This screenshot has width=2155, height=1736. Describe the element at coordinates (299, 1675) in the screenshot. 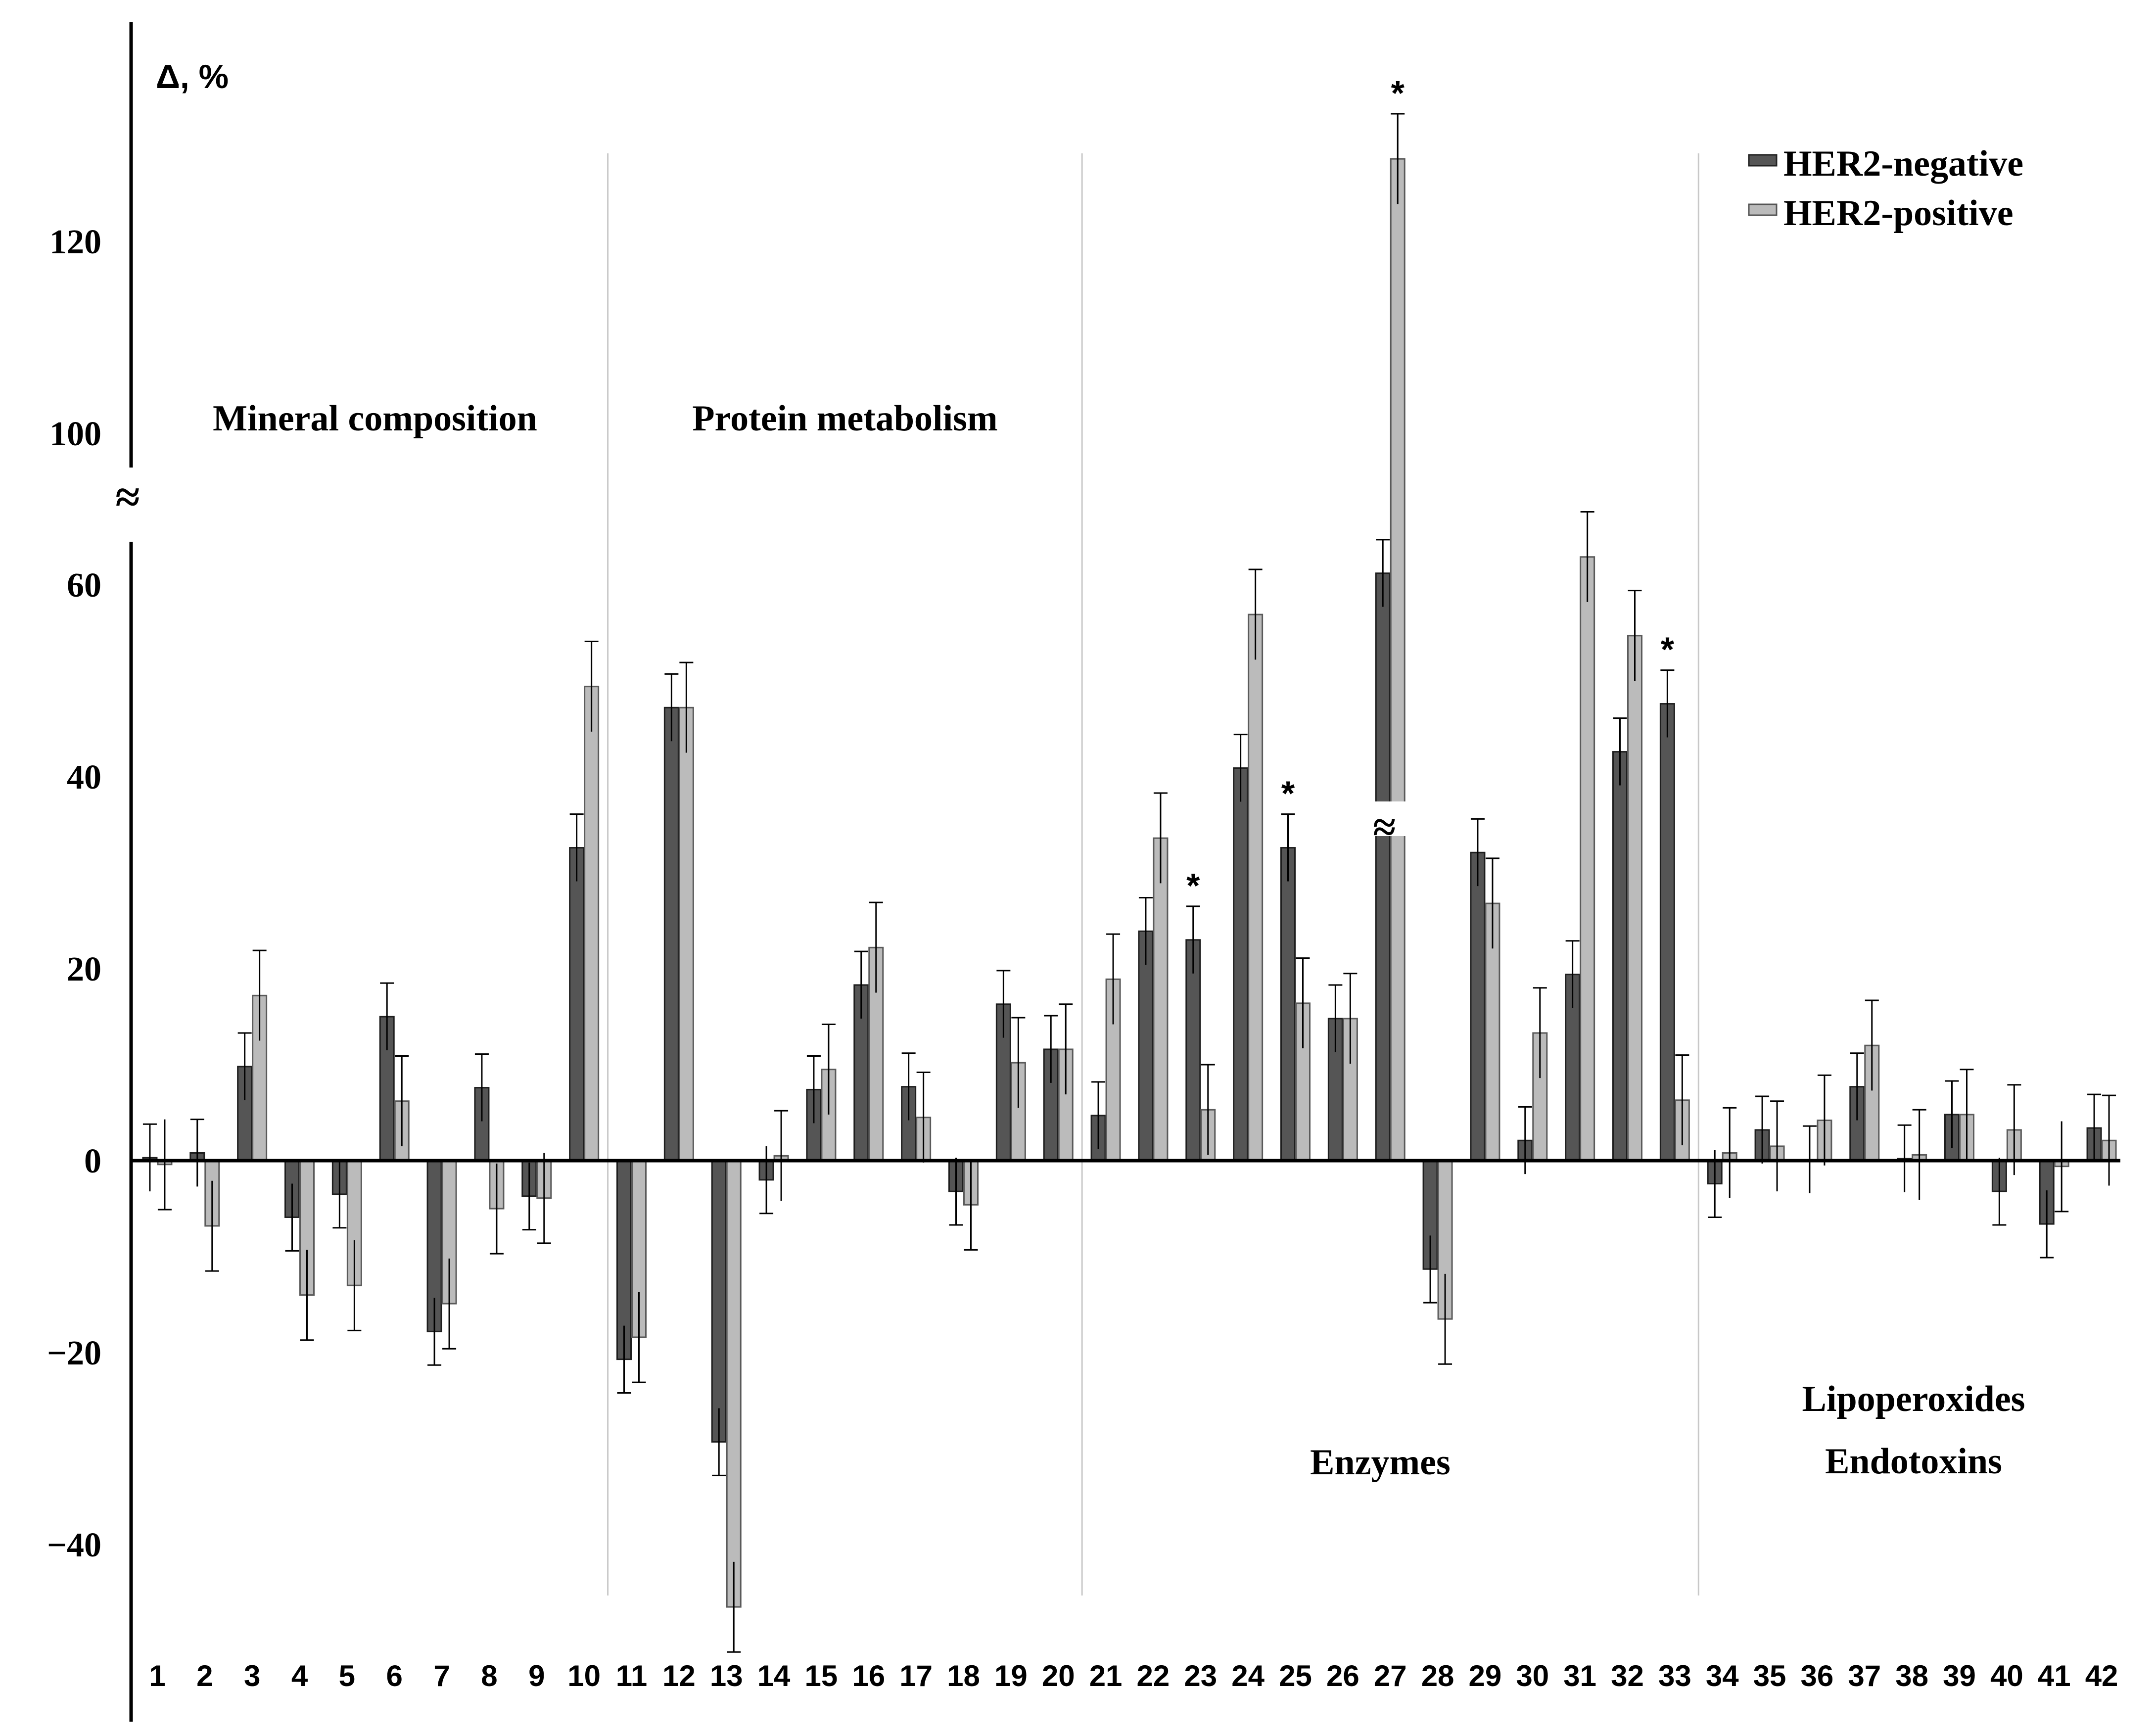

I see `x-tick-label: 4` at that location.